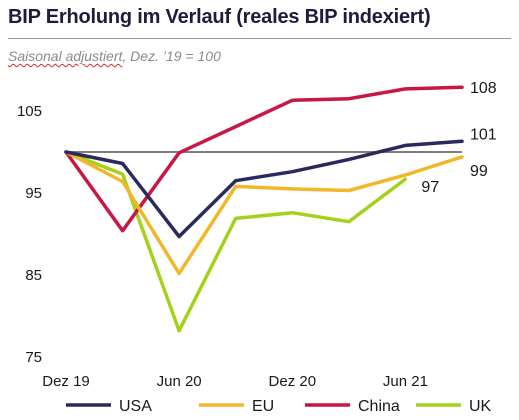 Image resolution: width=519 pixels, height=420 pixels. I want to click on x-tick-label: Jun 20, so click(179, 381).